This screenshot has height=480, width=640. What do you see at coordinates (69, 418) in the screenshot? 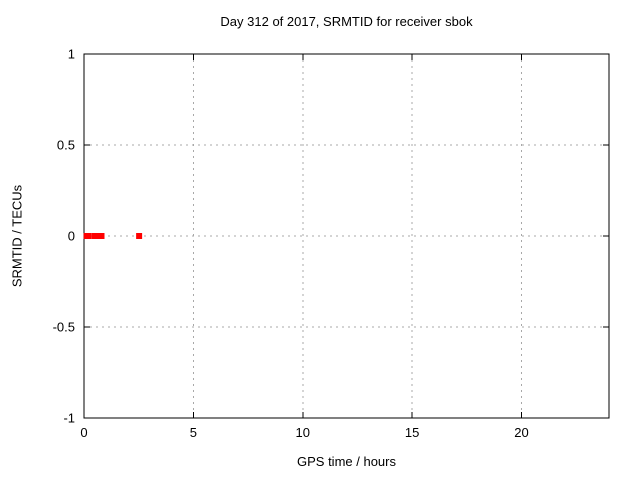
I see `y-tick-label: -1` at bounding box center [69, 418].